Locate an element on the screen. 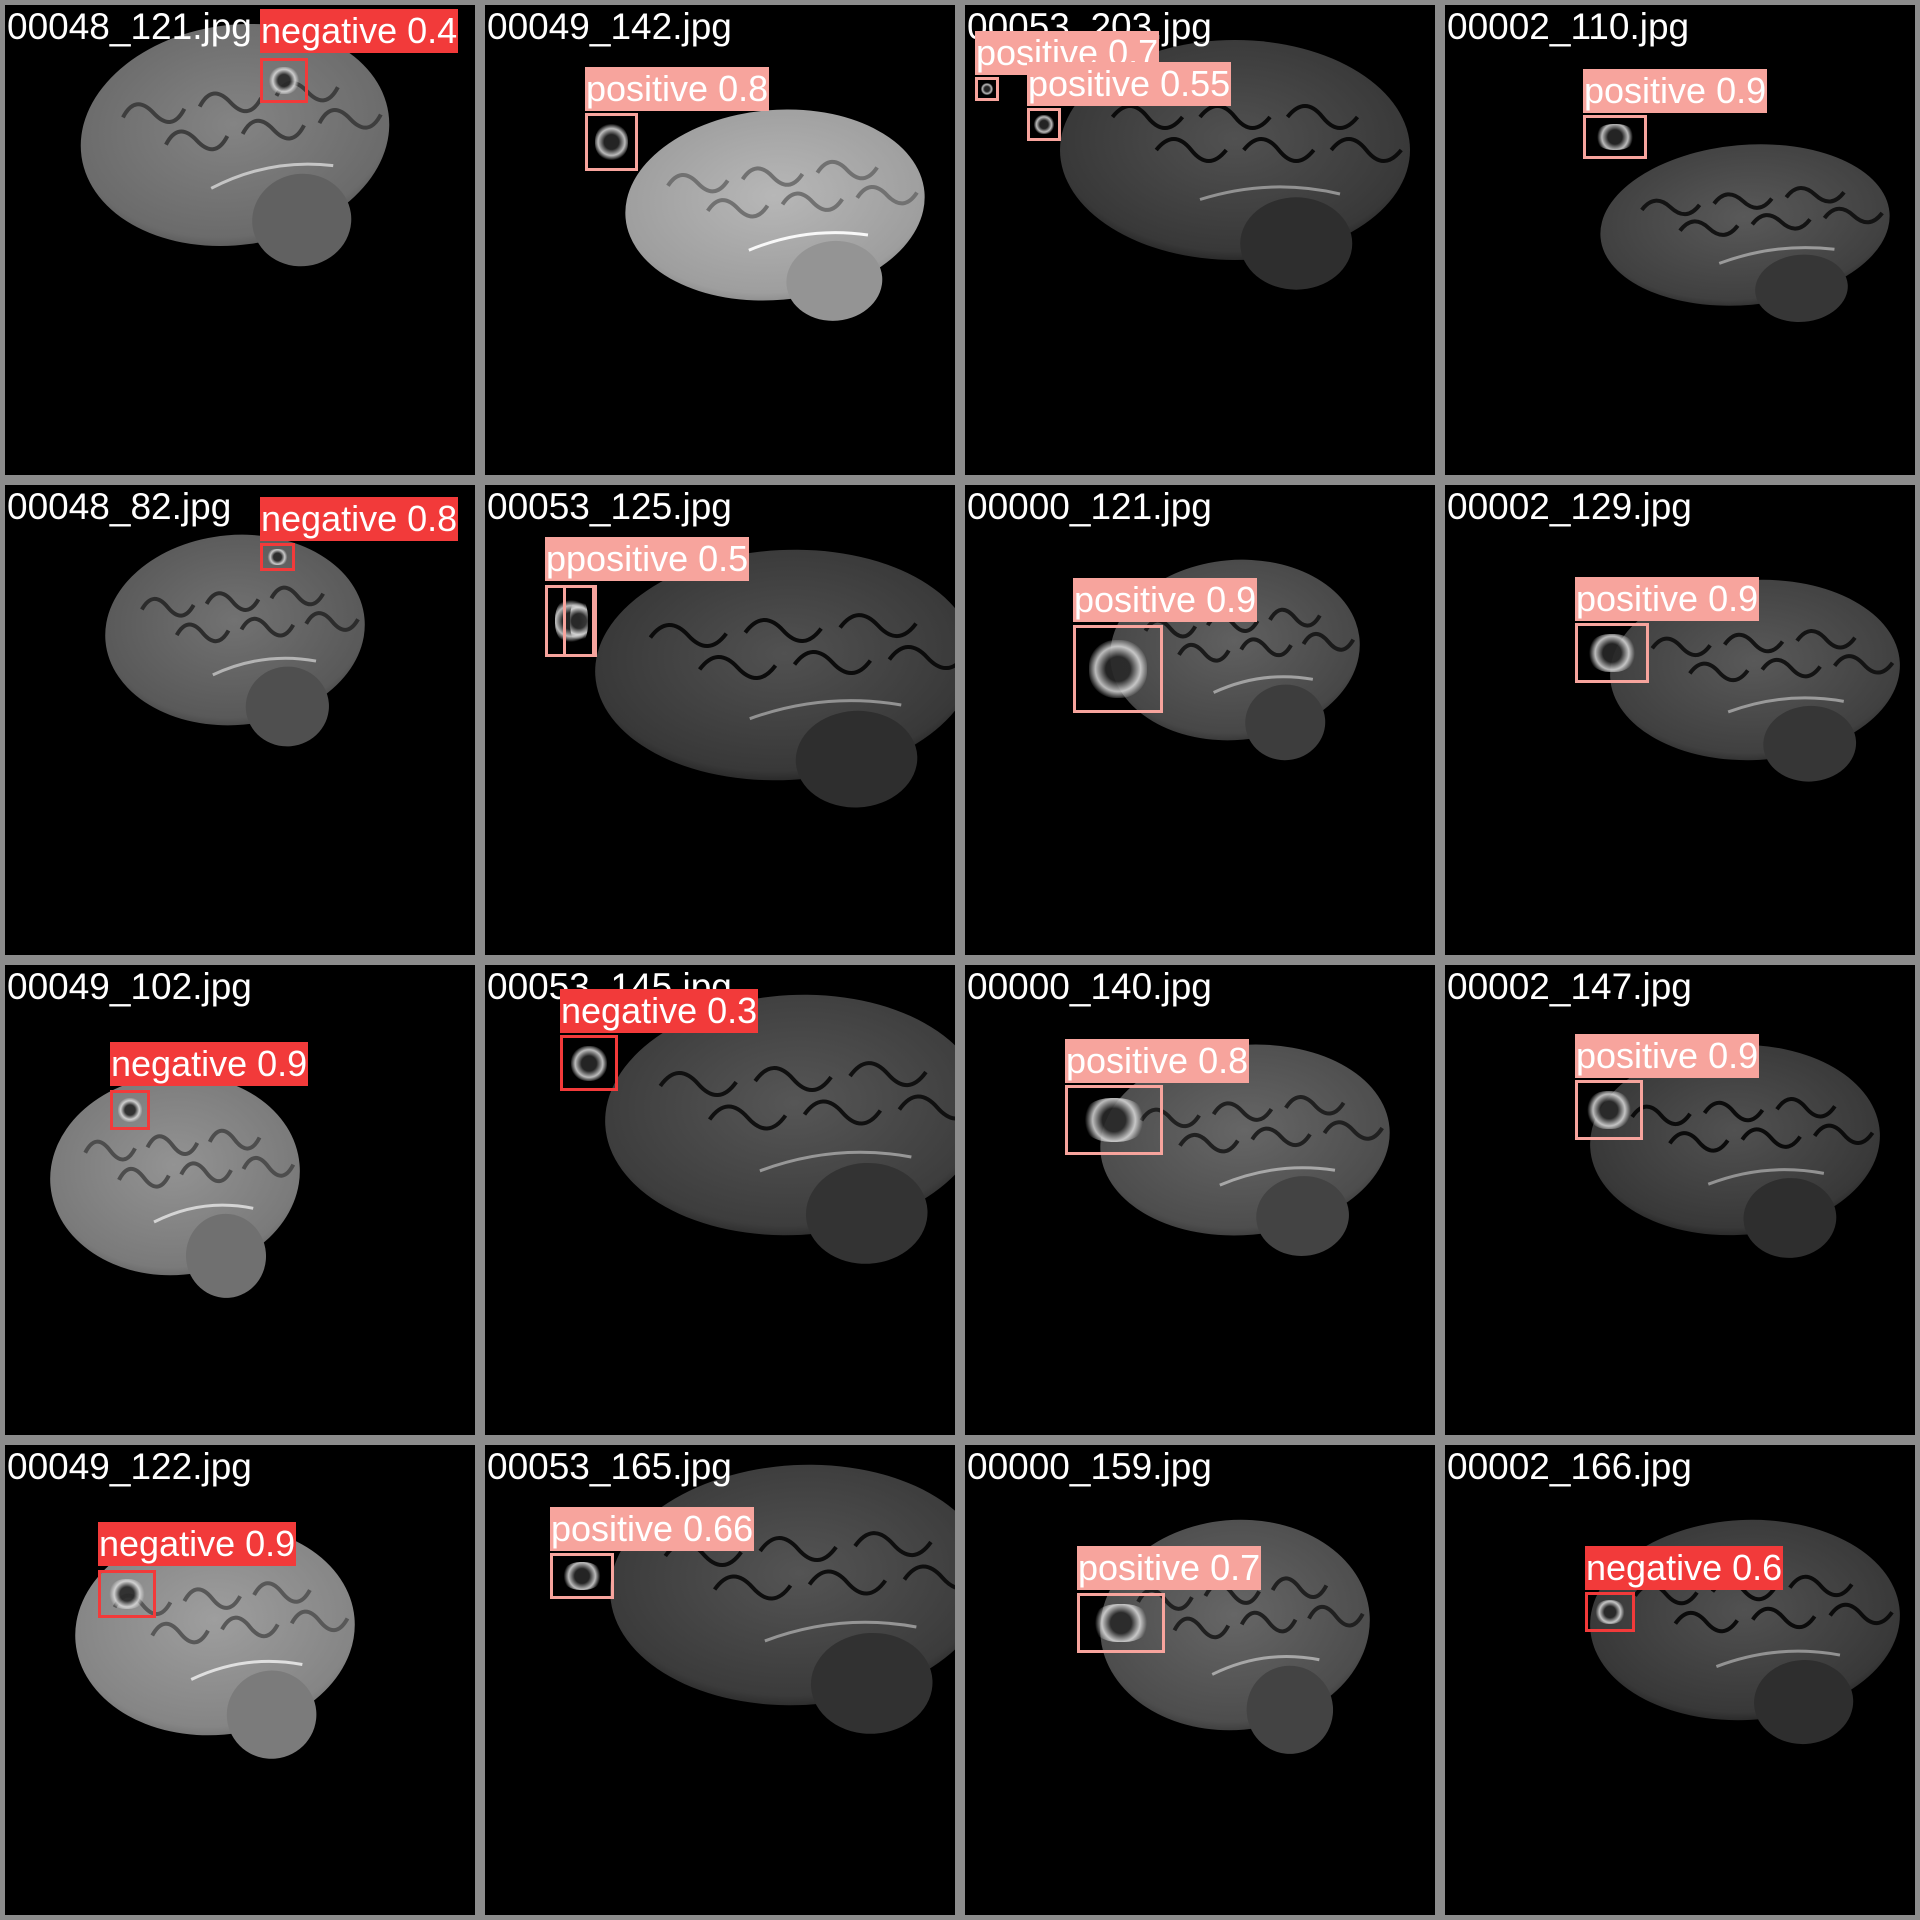  image-tile: 00002_129.jpg positive 0.9 is located at coordinates (1680, 720).